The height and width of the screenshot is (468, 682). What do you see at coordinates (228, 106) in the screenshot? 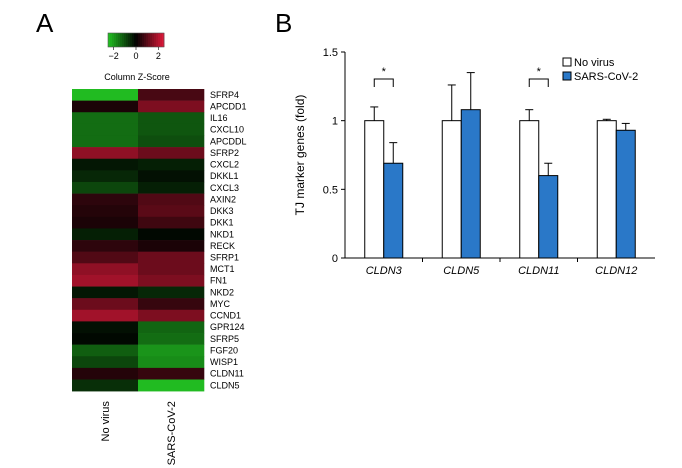
I see `heatmap-row-label: APCDD1` at bounding box center [228, 106].